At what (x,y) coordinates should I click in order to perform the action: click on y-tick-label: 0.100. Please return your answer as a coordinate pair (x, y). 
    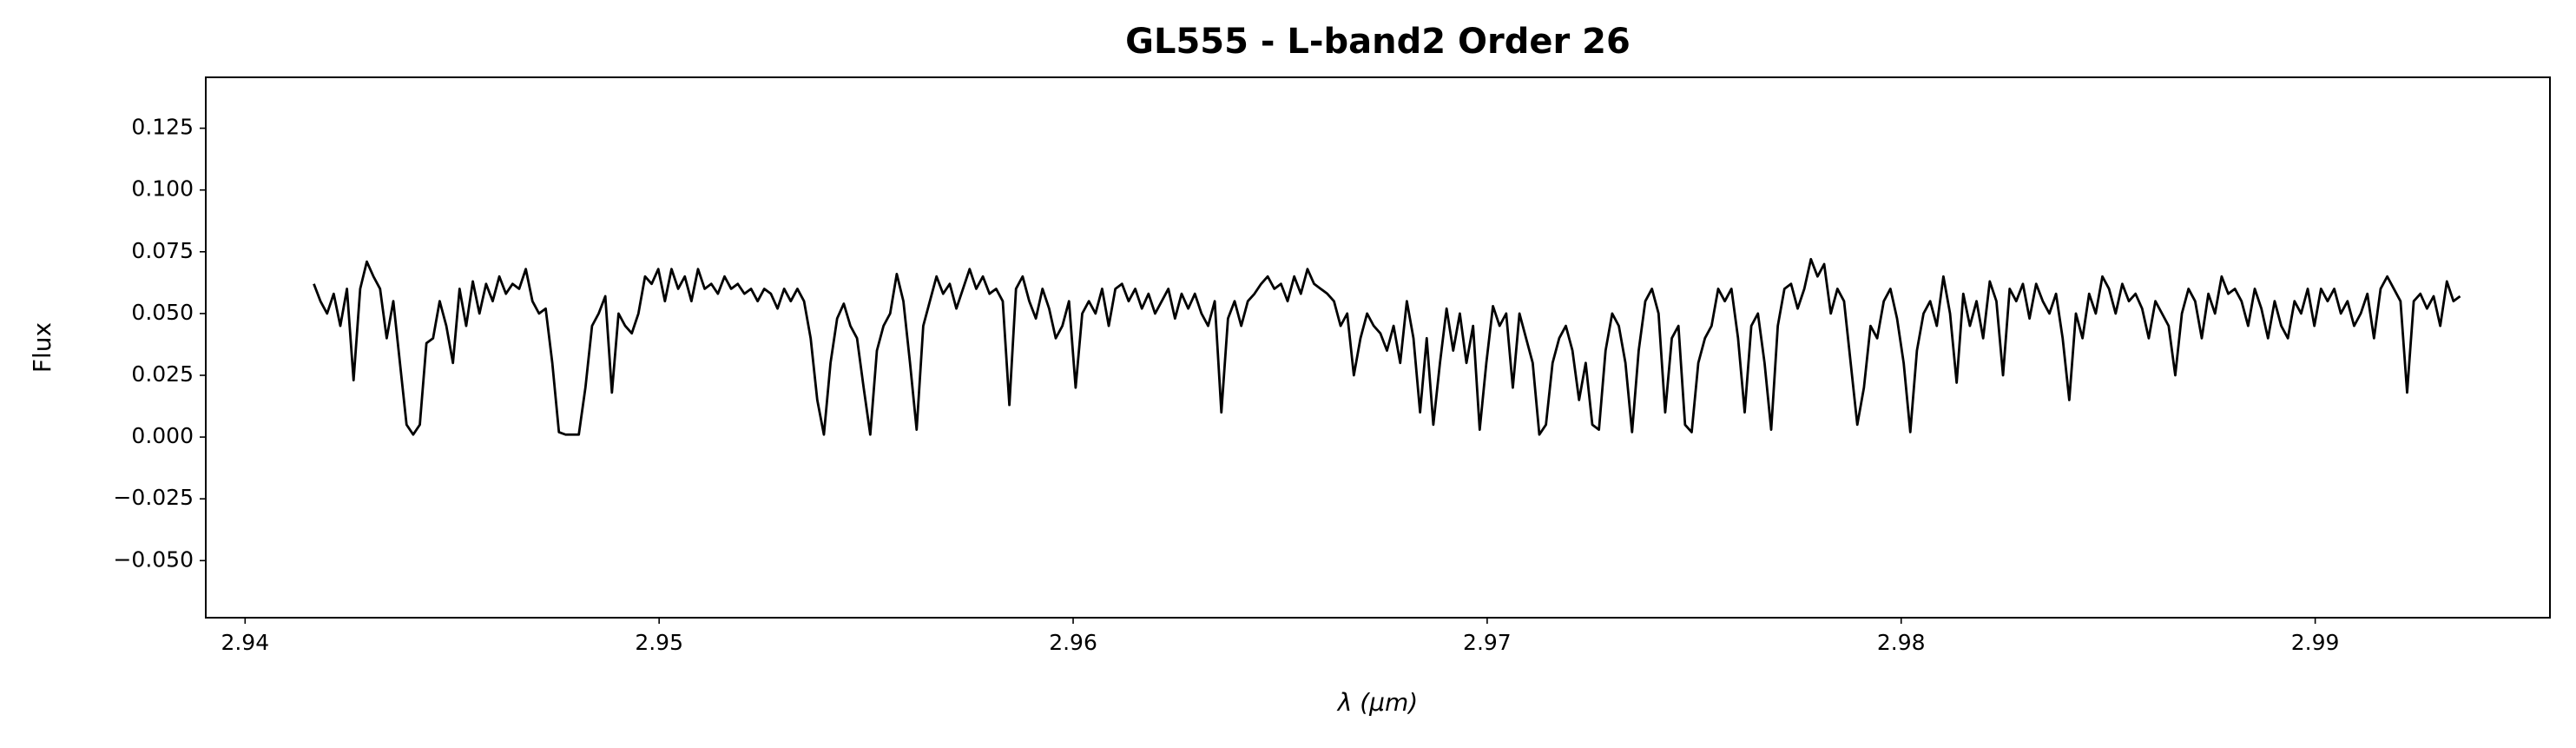
    Looking at the image, I should click on (162, 189).